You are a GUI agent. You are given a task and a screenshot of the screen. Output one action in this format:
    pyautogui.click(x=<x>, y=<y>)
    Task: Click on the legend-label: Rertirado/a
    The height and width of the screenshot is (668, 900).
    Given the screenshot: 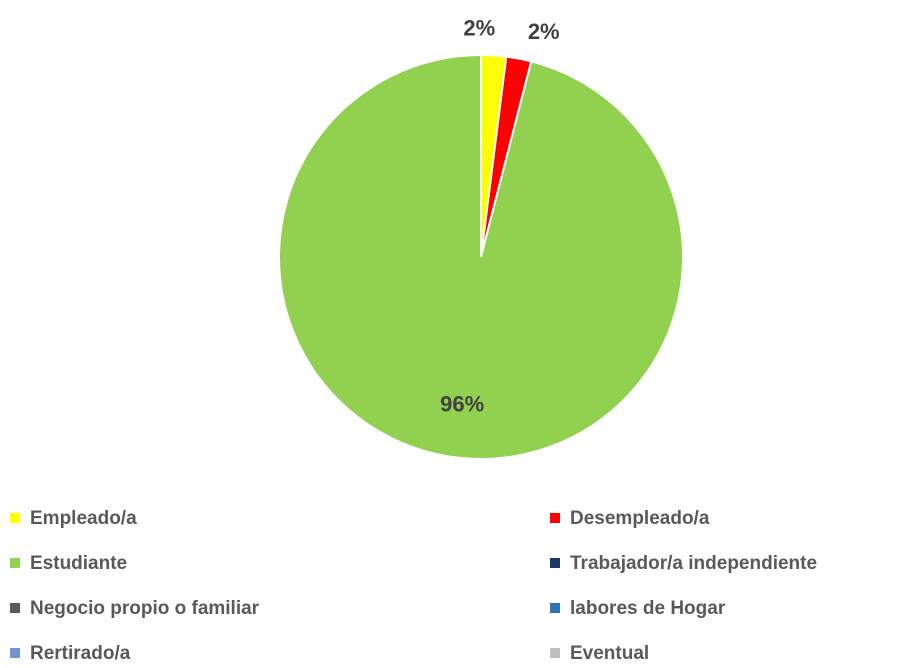 What is the action you would take?
    pyautogui.click(x=80, y=653)
    